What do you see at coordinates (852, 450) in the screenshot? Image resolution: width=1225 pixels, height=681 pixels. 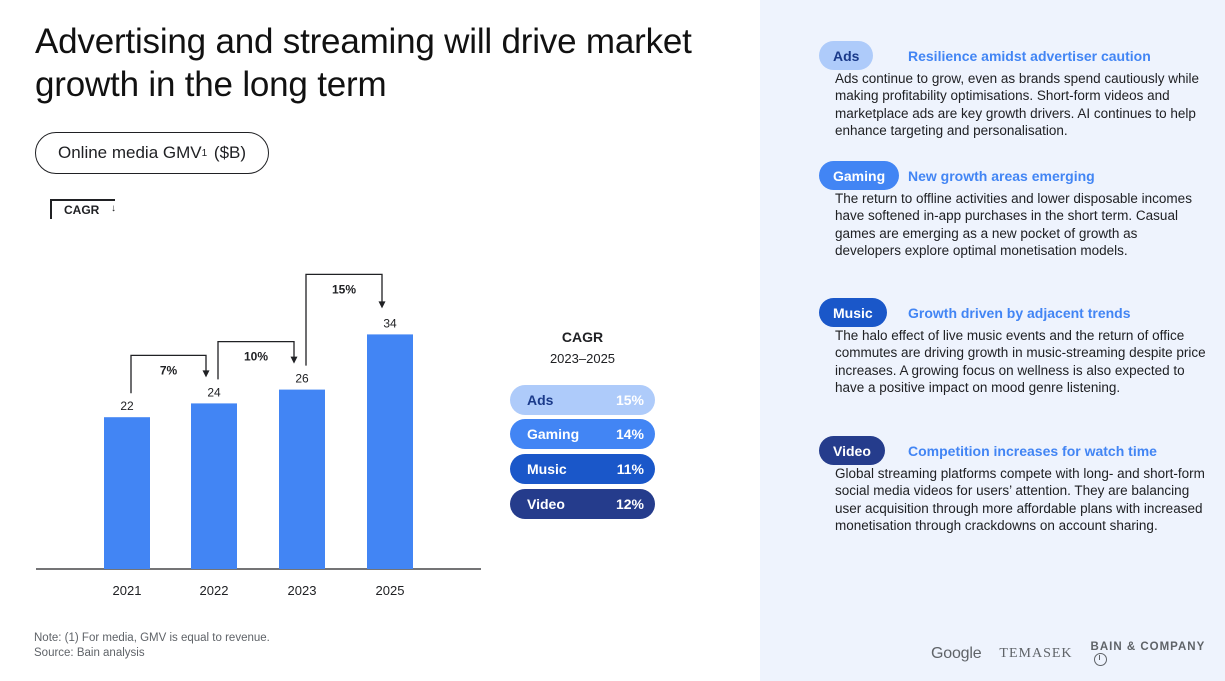 I see `segment-tag: Video` at bounding box center [852, 450].